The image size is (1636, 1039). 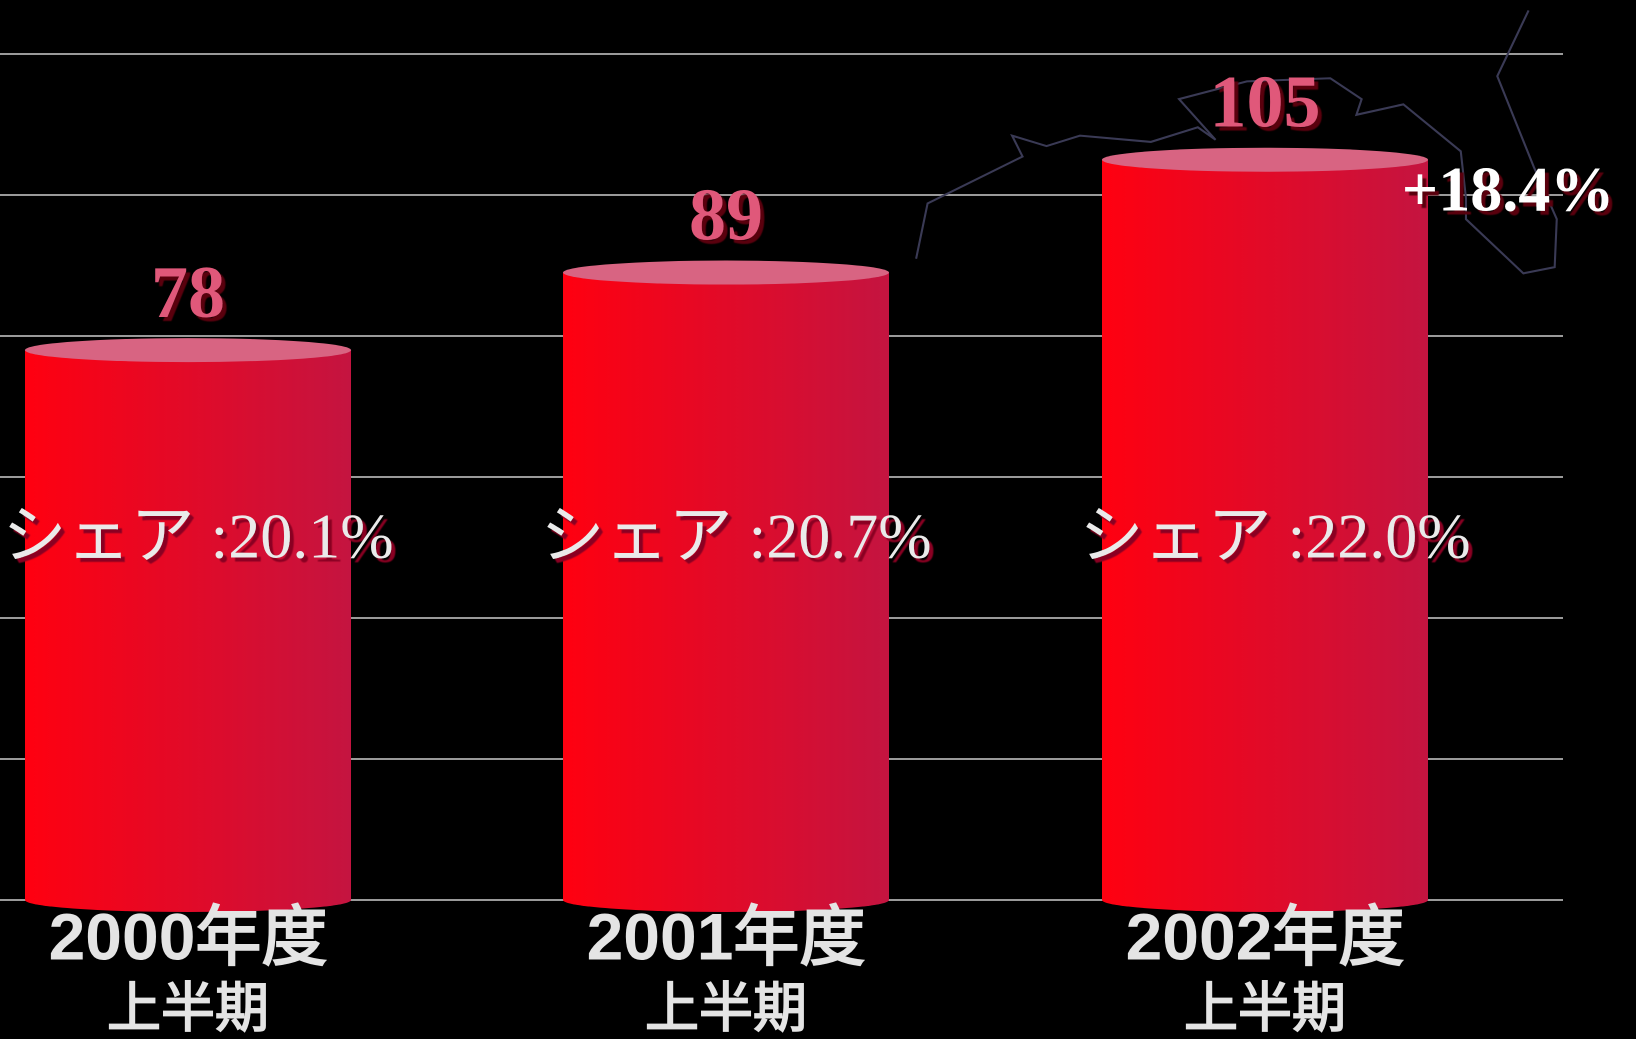 I want to click on share-label: シェア :20.7%, so click(x=735, y=536).